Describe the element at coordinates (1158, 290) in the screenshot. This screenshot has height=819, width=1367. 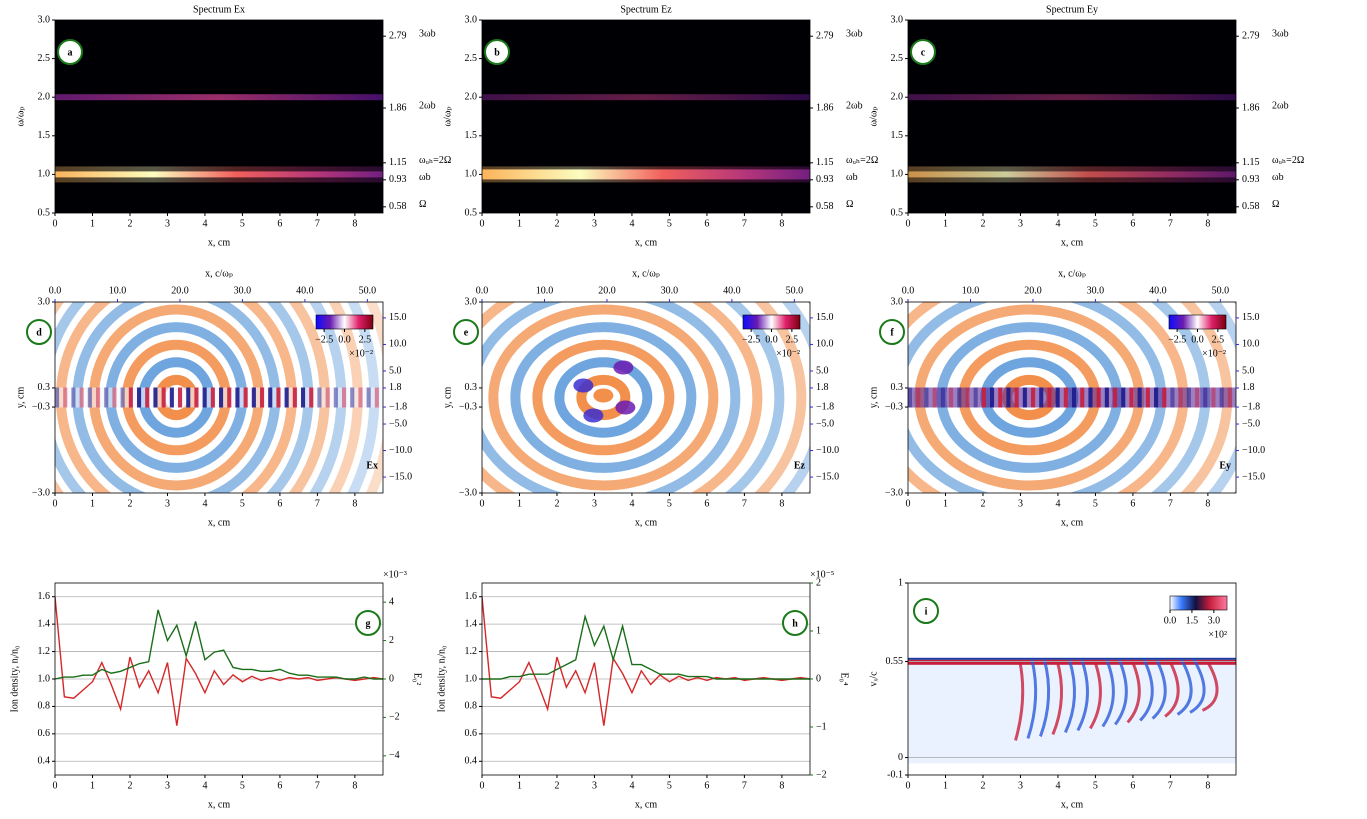
I see `x2-tick-label: 40.0` at that location.